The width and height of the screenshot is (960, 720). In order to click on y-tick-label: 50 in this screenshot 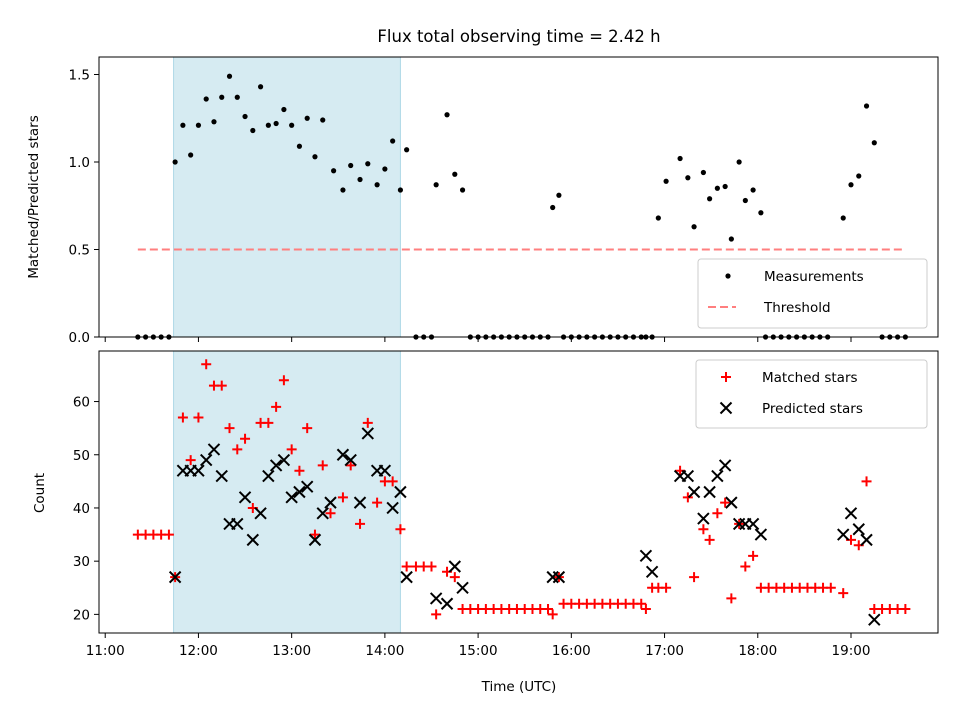, I will do `click(81, 456)`.